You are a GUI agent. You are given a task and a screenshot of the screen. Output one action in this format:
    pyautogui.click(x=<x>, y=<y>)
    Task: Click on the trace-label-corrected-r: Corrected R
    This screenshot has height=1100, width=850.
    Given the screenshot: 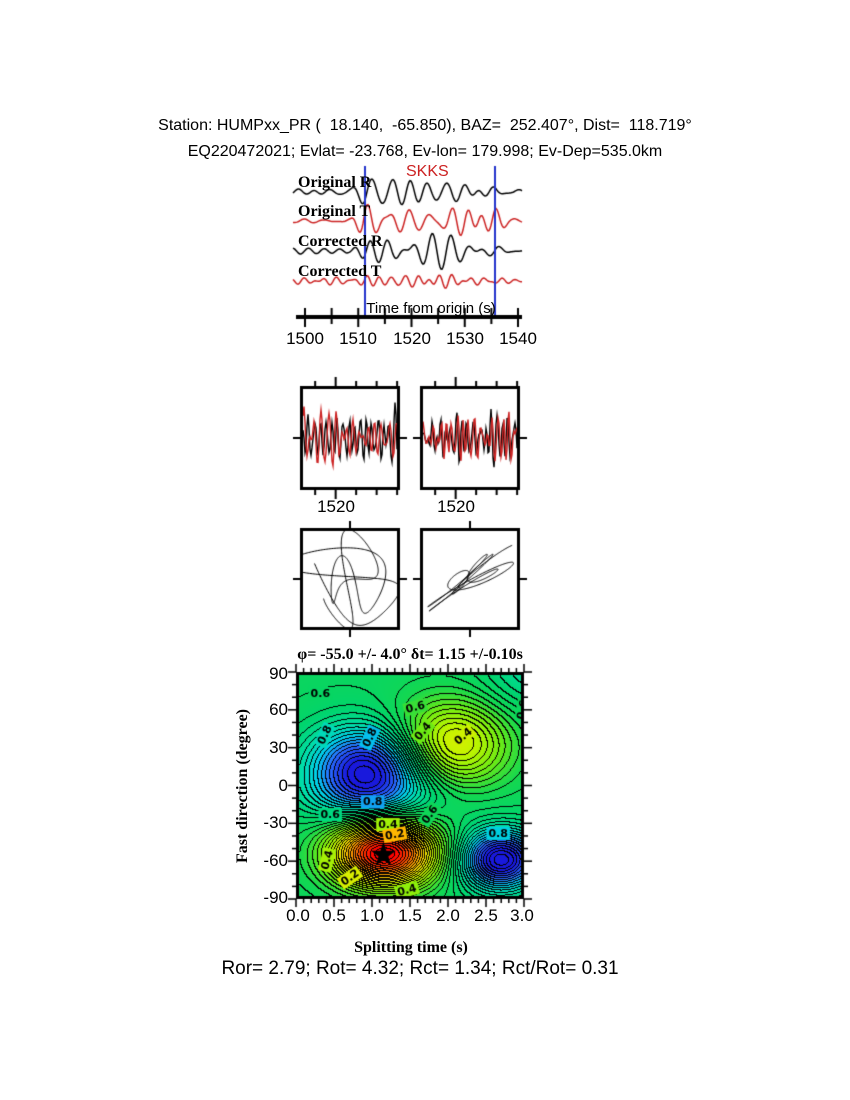 What is the action you would take?
    pyautogui.click(x=340, y=241)
    